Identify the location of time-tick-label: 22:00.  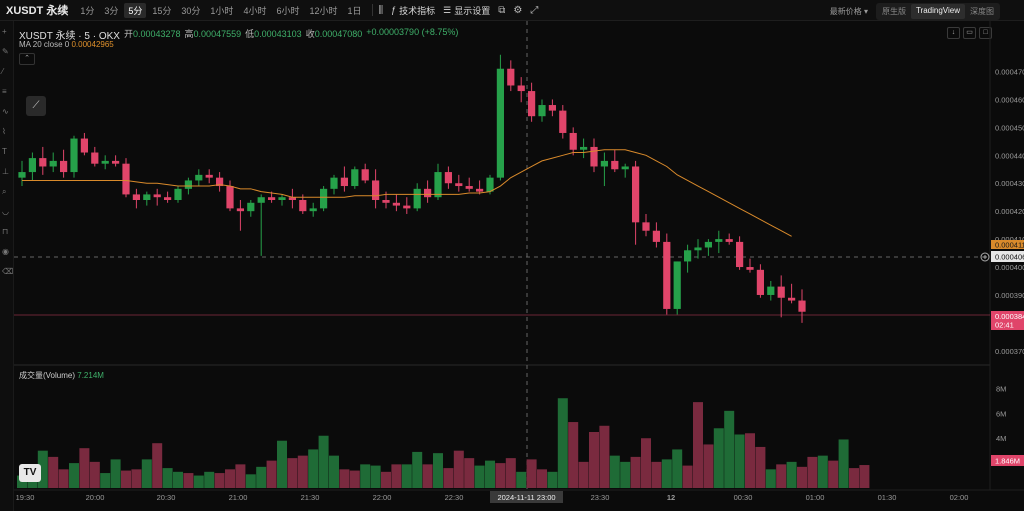
(382, 497).